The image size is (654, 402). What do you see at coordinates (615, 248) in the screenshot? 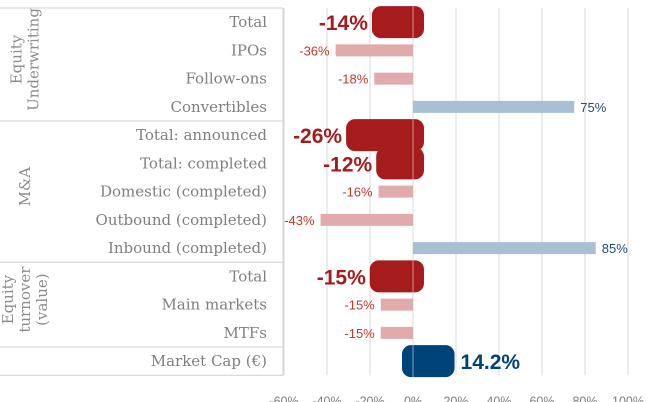
I see `data-label: 85%` at bounding box center [615, 248].